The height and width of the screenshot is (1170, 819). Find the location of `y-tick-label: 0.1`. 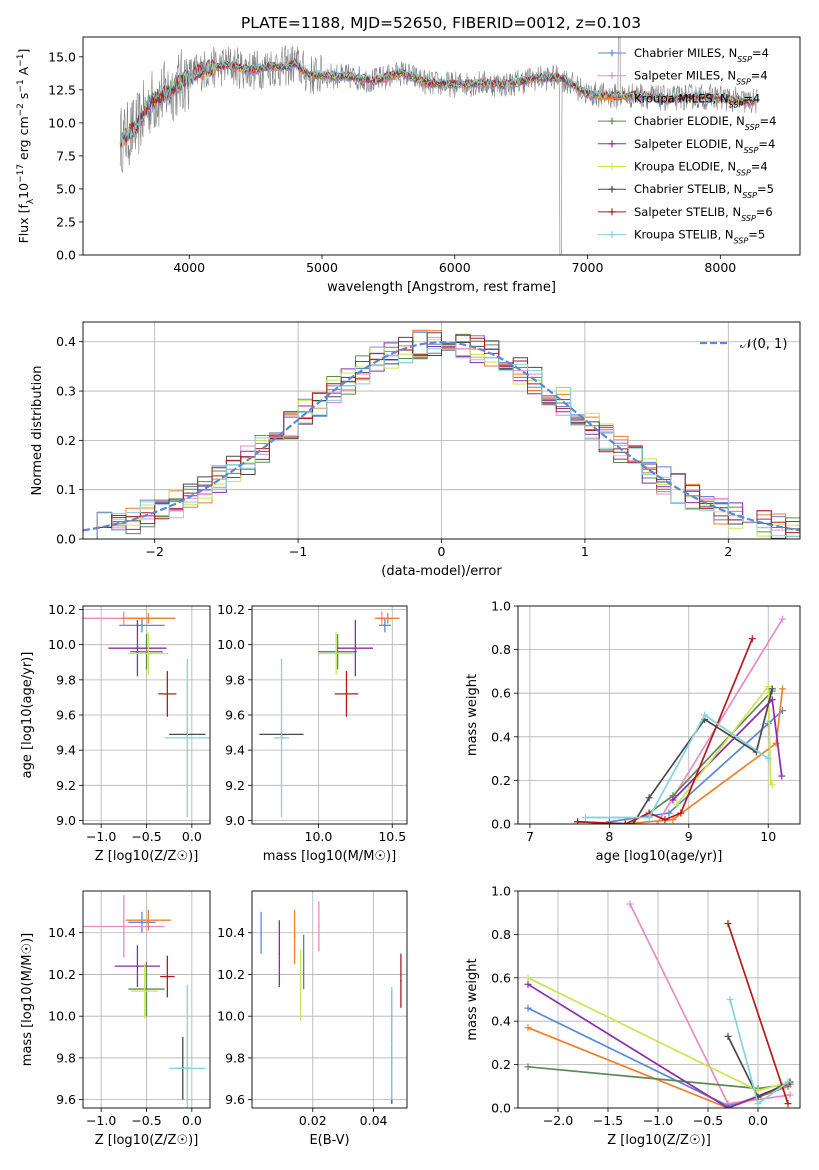

y-tick-label: 0.1 is located at coordinates (66, 489).